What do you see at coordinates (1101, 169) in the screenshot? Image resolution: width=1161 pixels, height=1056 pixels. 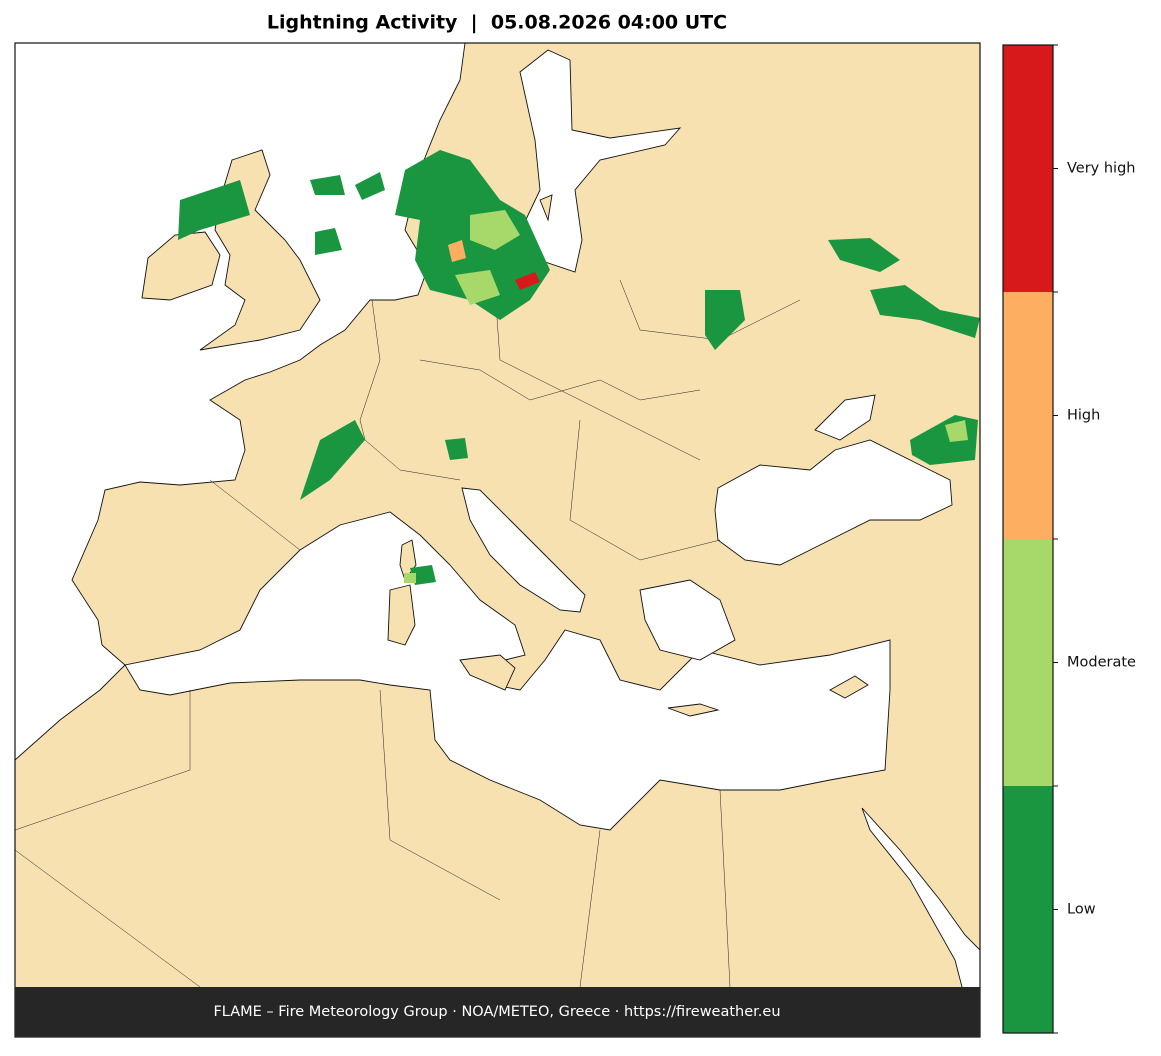 I see `legend-label: Very high` at bounding box center [1101, 169].